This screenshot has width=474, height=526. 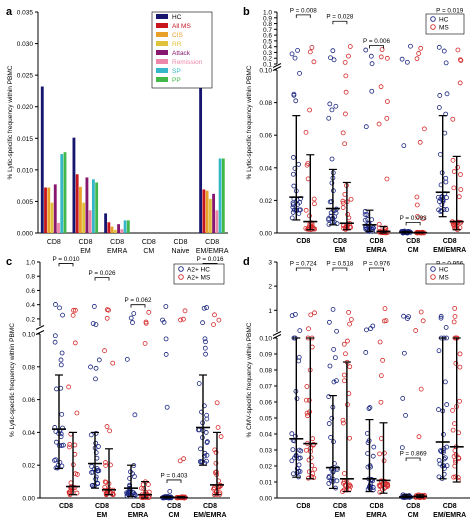 I want to click on legend-entry: All MS, so click(x=181, y=26).